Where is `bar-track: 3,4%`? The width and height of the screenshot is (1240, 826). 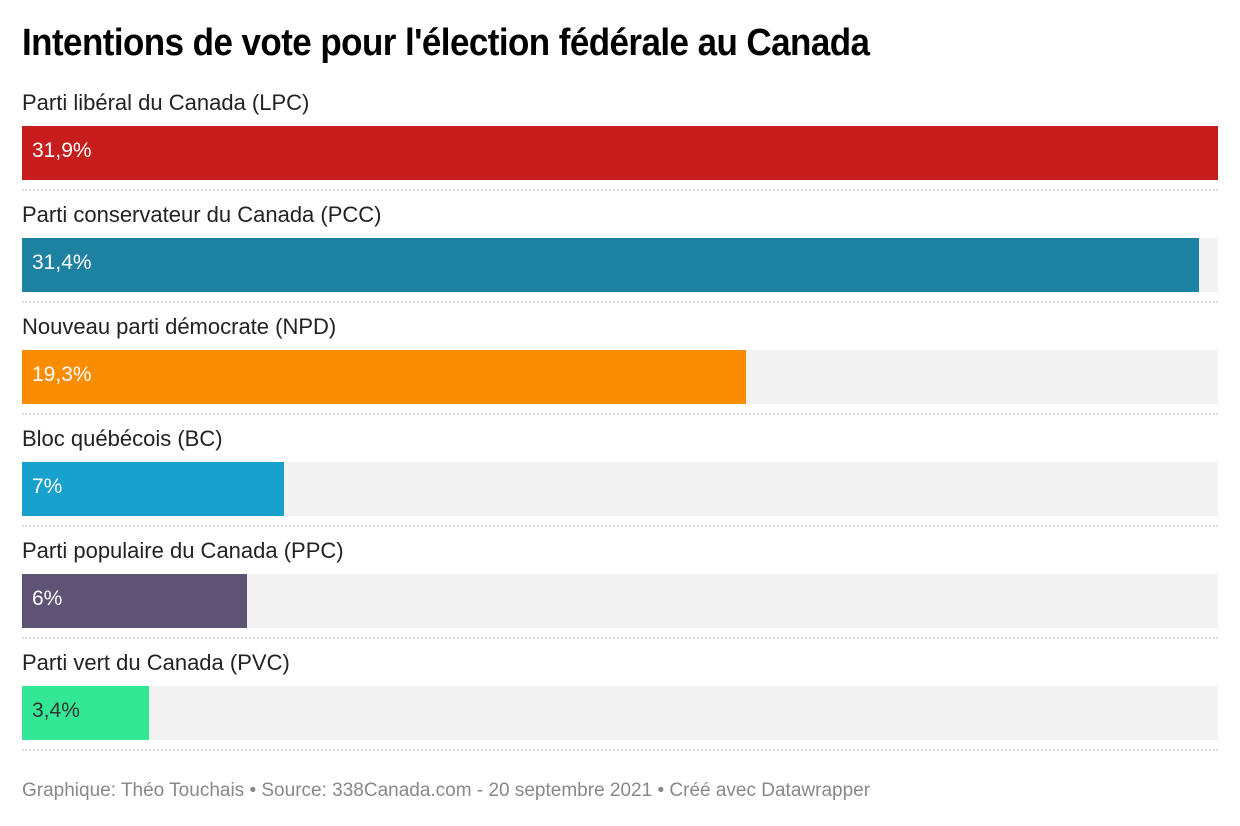 bar-track: 3,4% is located at coordinates (620, 713).